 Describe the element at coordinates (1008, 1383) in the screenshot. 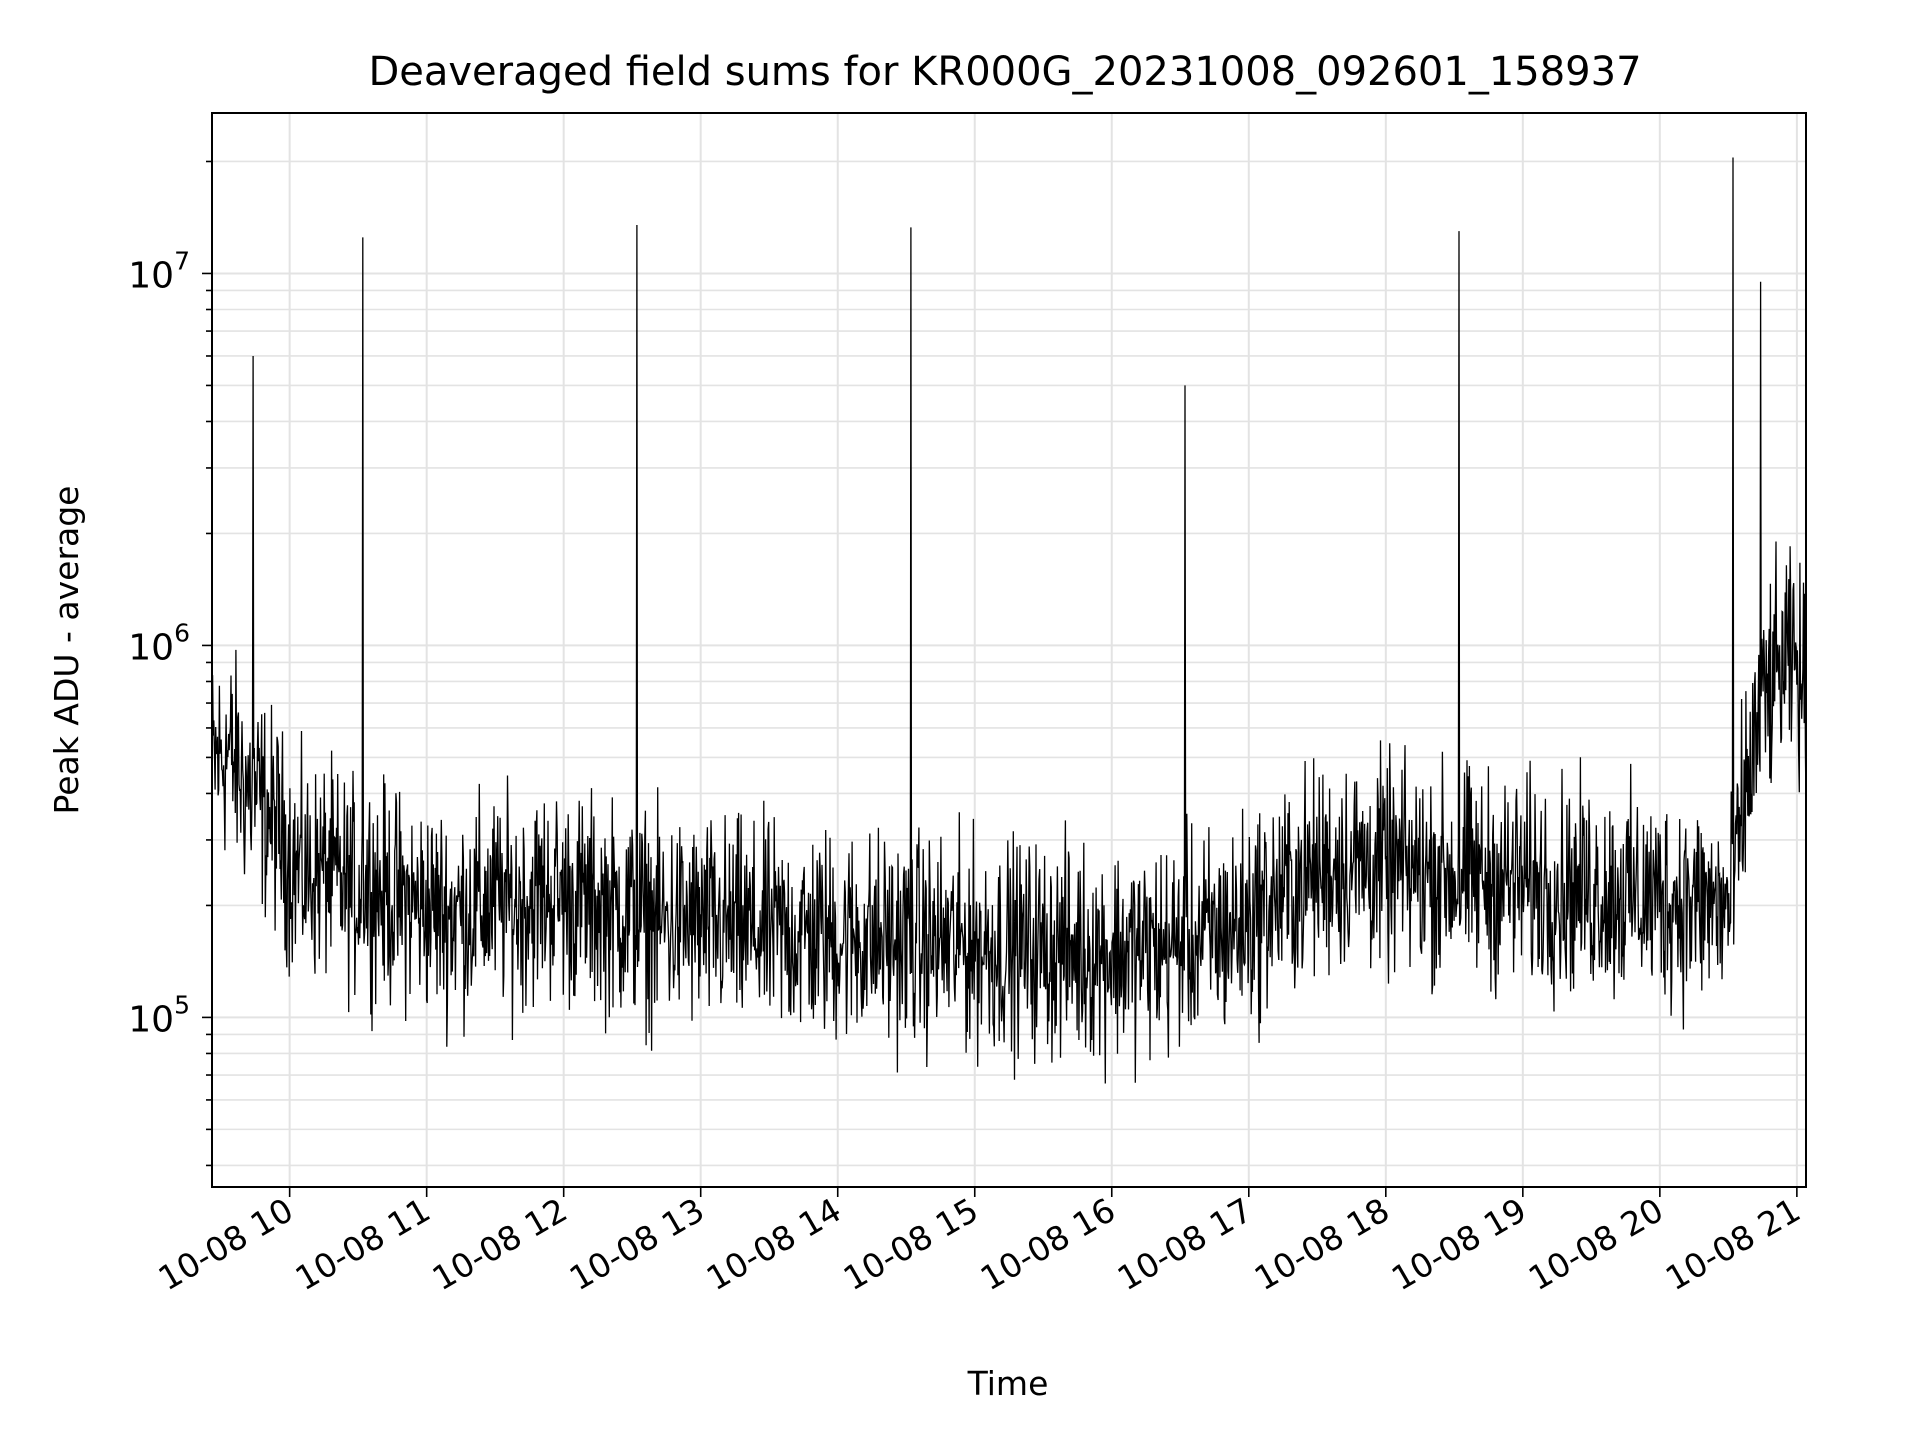

I see `x-axis-label: Time` at that location.